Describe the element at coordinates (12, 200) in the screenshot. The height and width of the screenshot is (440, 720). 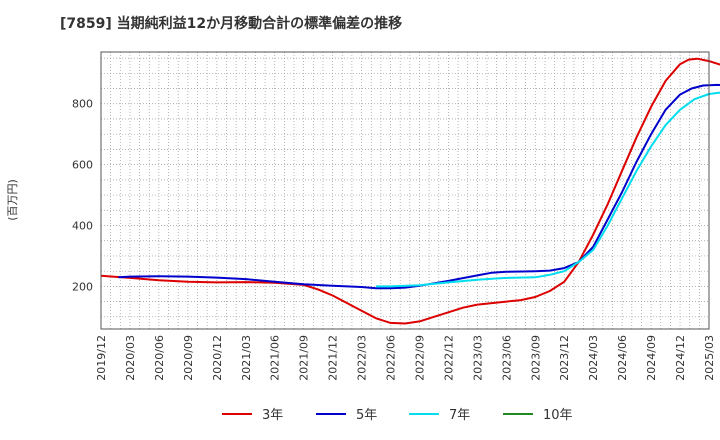
I see `y-axis-label: (百万円)` at that location.